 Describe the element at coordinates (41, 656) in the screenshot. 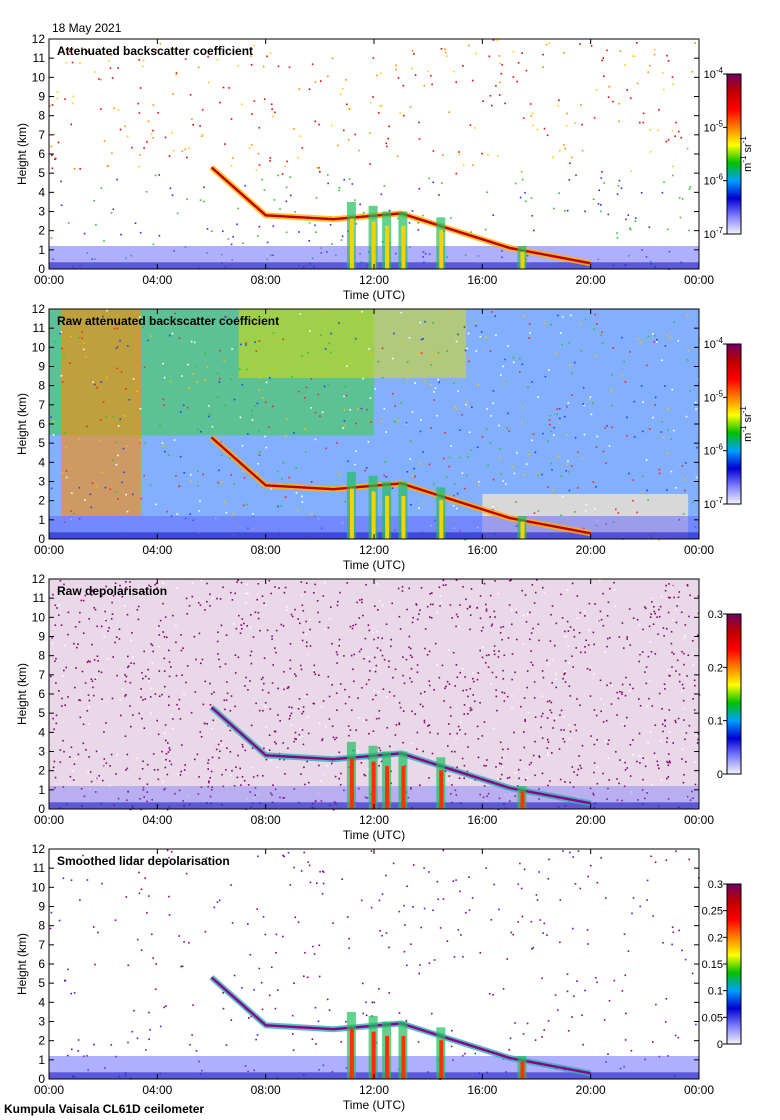

I see `y-tick-label: 8` at that location.